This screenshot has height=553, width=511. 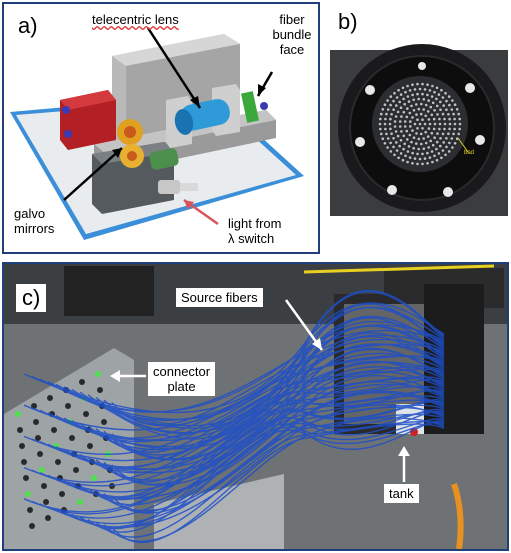 I want to click on bad-fiber-label: bad, so click(x=469, y=153).